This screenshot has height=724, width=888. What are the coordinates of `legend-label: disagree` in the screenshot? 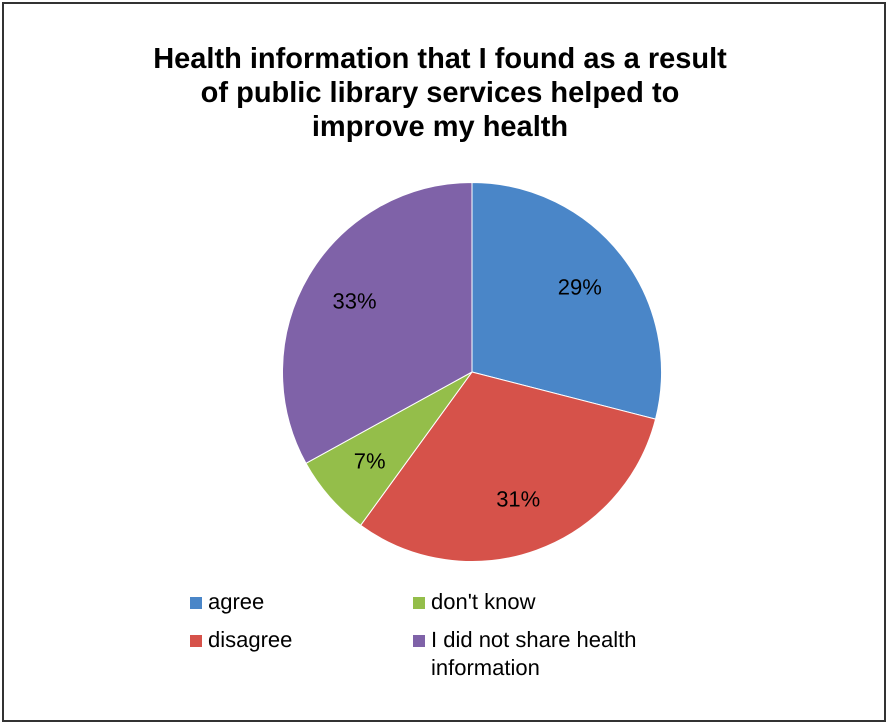 It's located at (250, 640).